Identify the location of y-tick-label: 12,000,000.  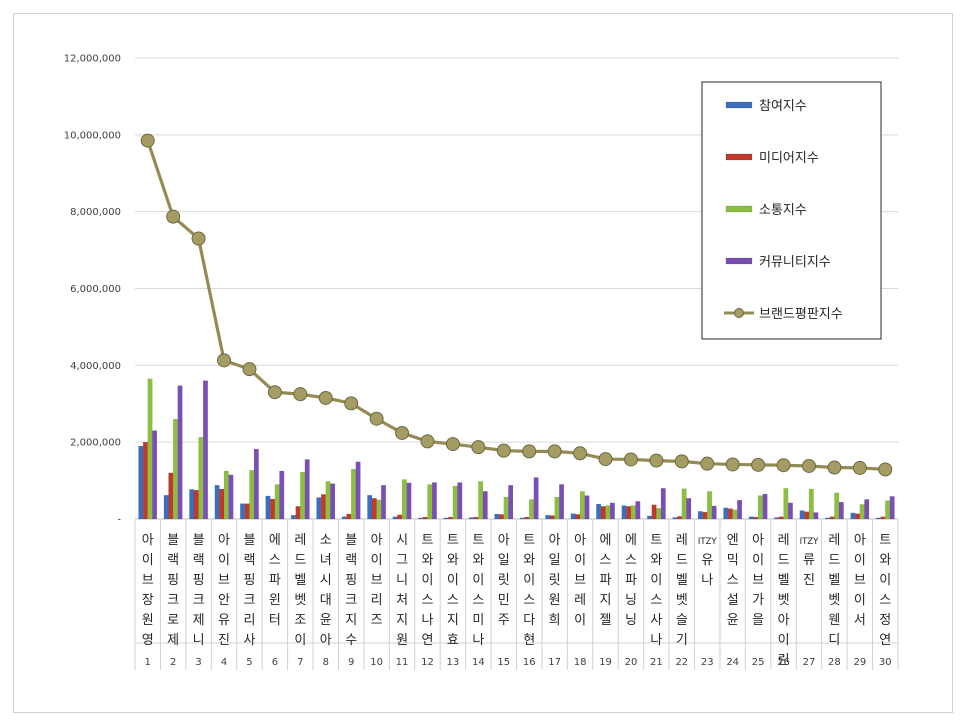
(92, 59).